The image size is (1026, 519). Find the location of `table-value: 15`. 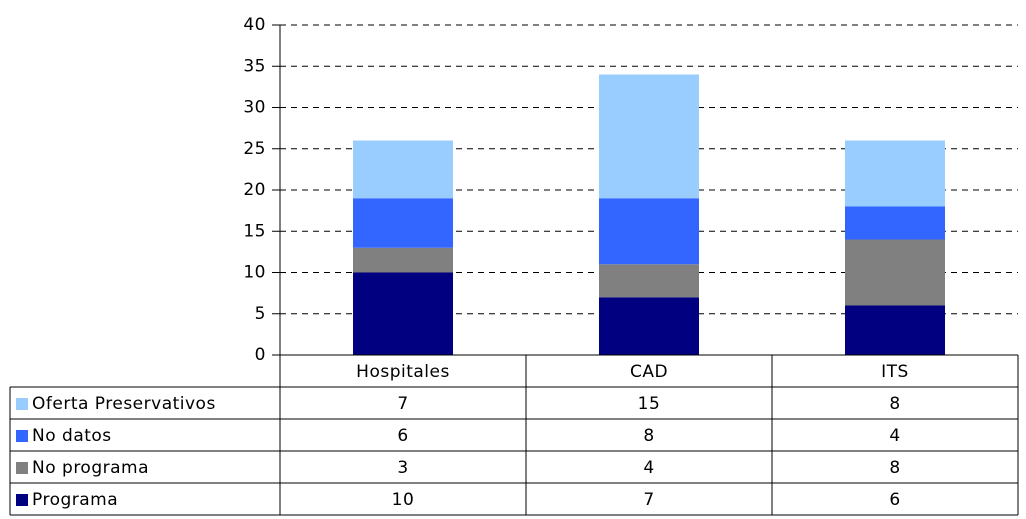

table-value: 15 is located at coordinates (649, 404).